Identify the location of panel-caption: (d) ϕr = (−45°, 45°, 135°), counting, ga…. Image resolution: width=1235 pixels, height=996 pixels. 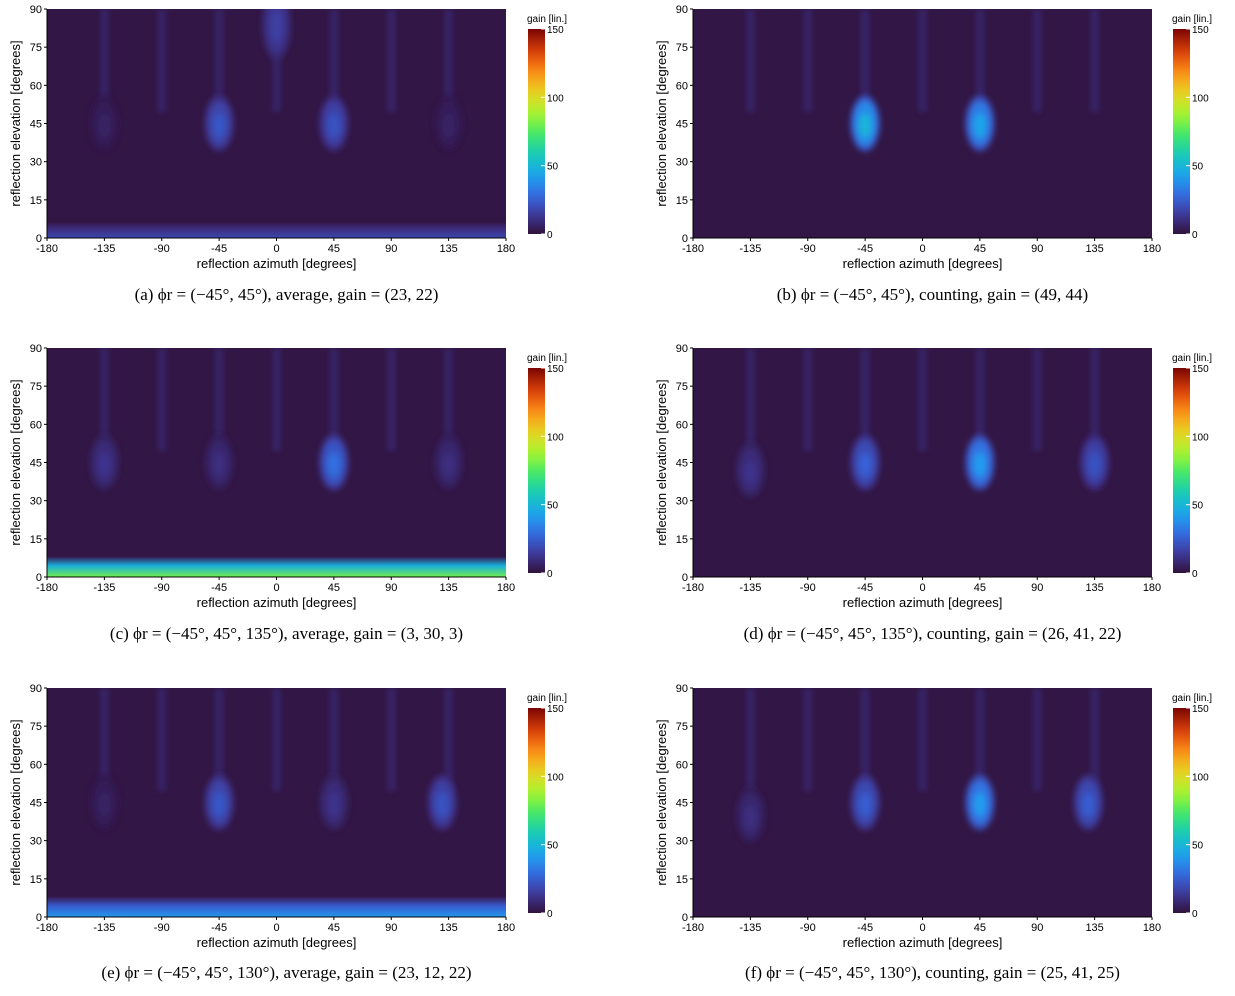
(933, 633).